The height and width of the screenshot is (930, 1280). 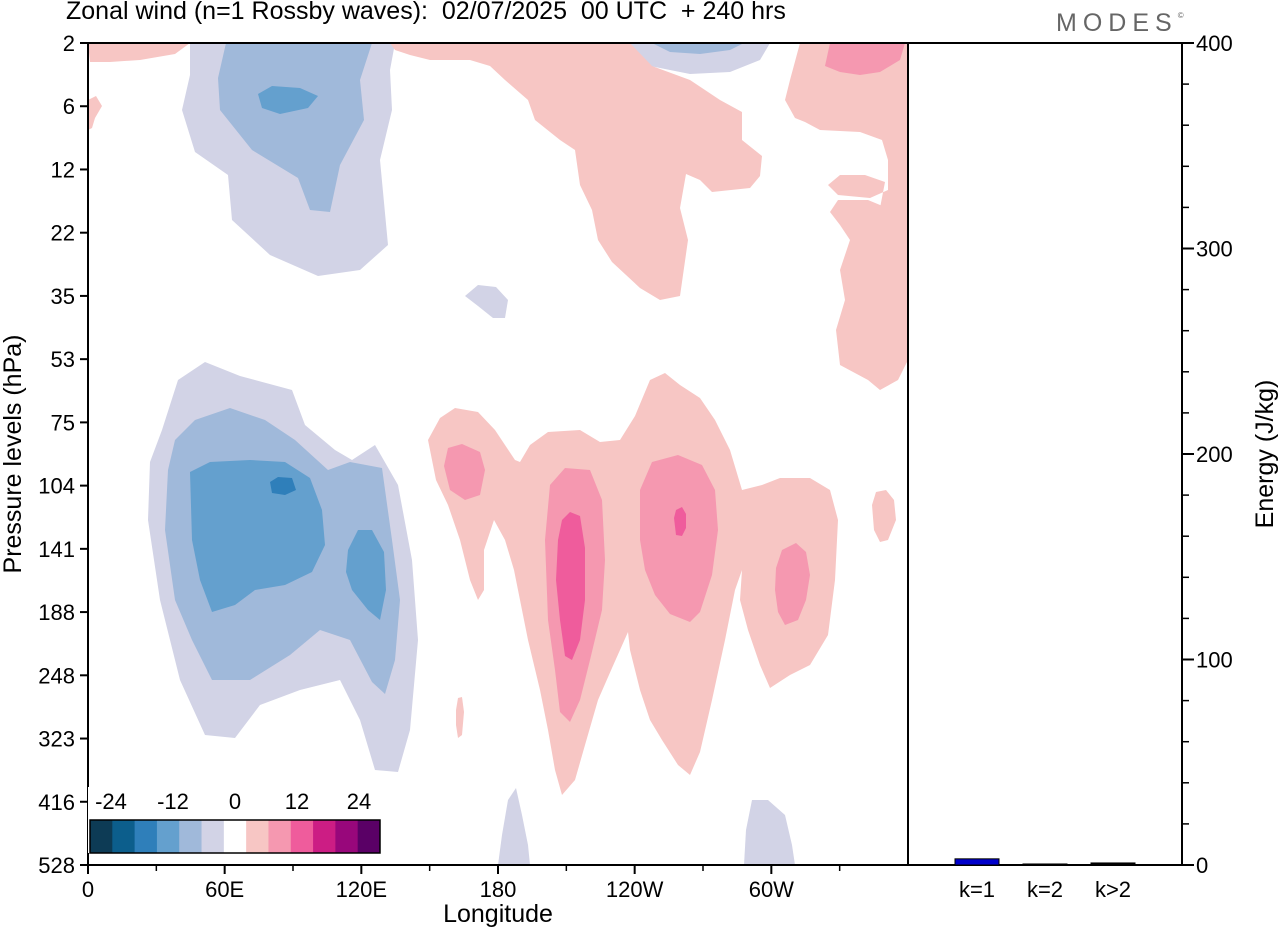 What do you see at coordinates (635, 889) in the screenshot?
I see `x-tick-label: 120W` at bounding box center [635, 889].